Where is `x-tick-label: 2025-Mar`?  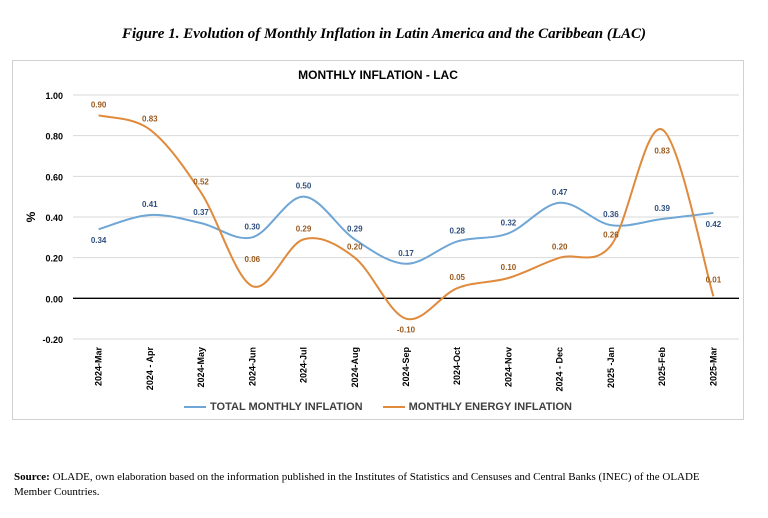
x-tick-label: 2025-Mar is located at coordinates (713, 367).